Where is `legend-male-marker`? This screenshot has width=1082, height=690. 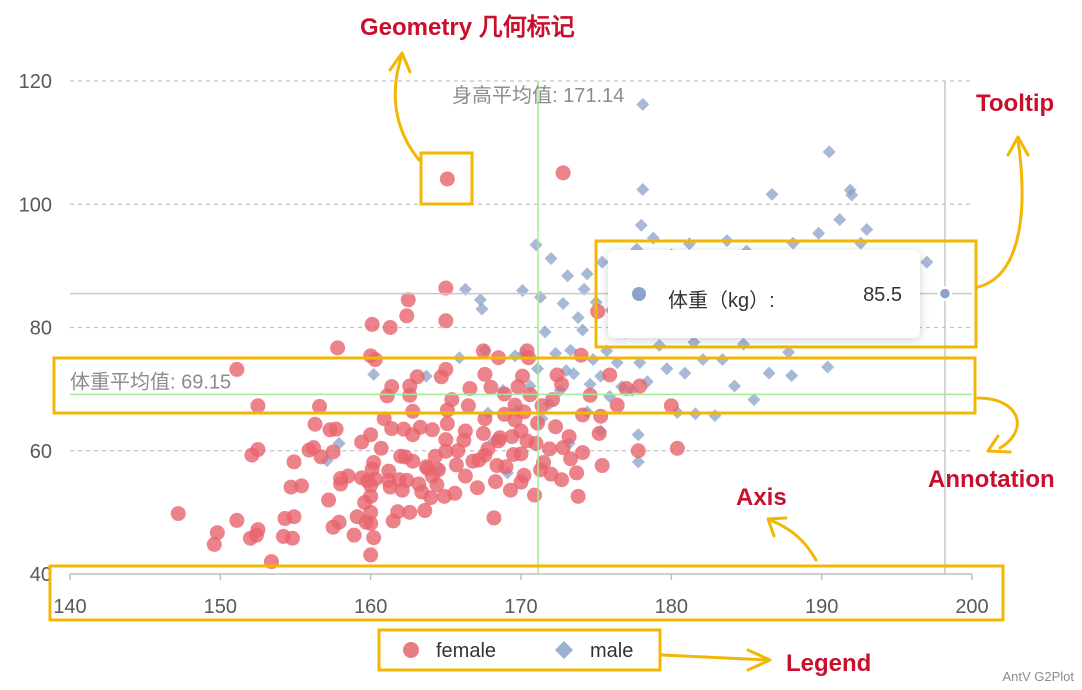
legend-male-marker is located at coordinates (564, 650).